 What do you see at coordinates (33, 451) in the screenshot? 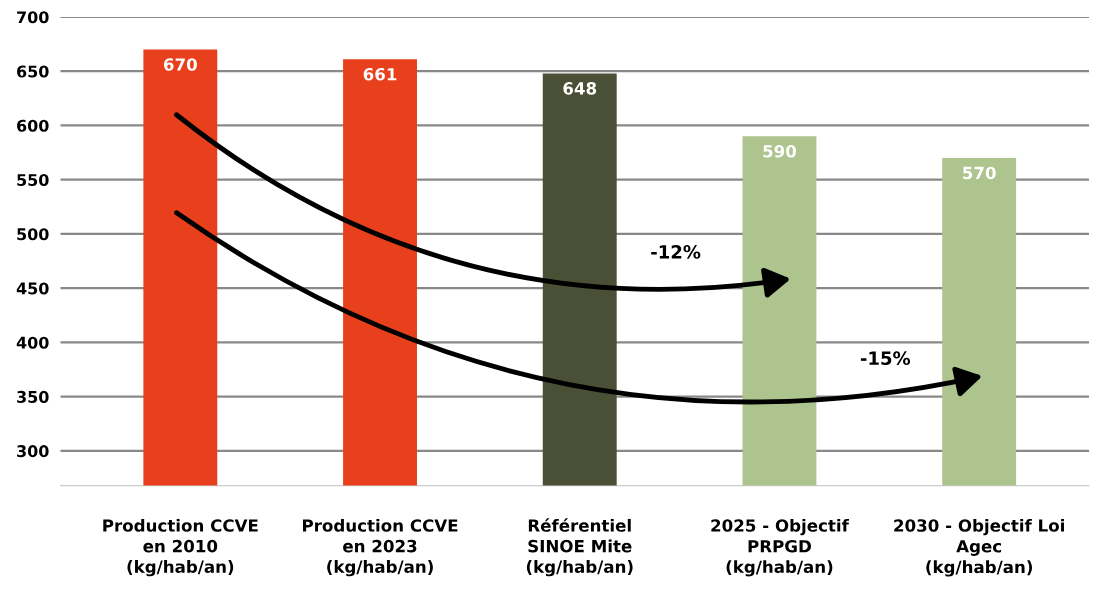
I see `y-tick-label: 300` at bounding box center [33, 451].